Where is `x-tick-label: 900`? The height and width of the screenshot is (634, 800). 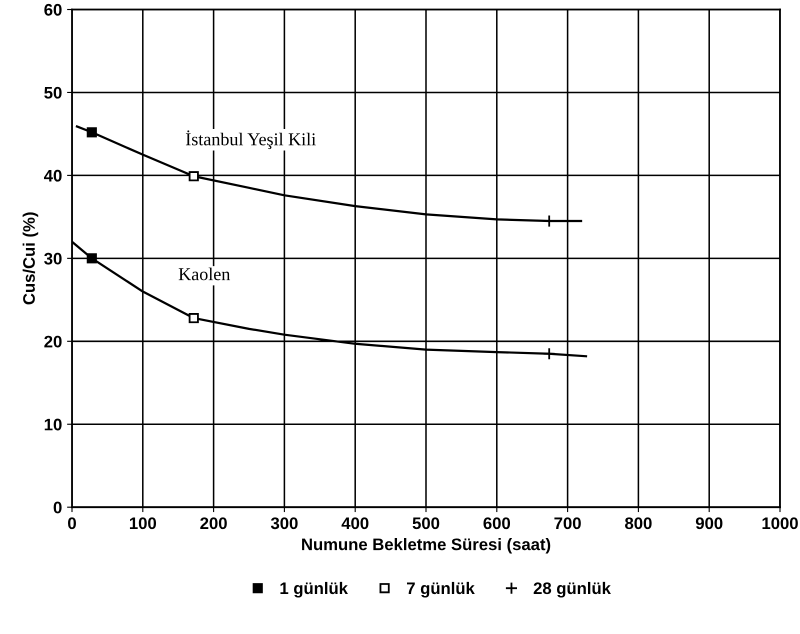 x-tick-label: 900 is located at coordinates (709, 523).